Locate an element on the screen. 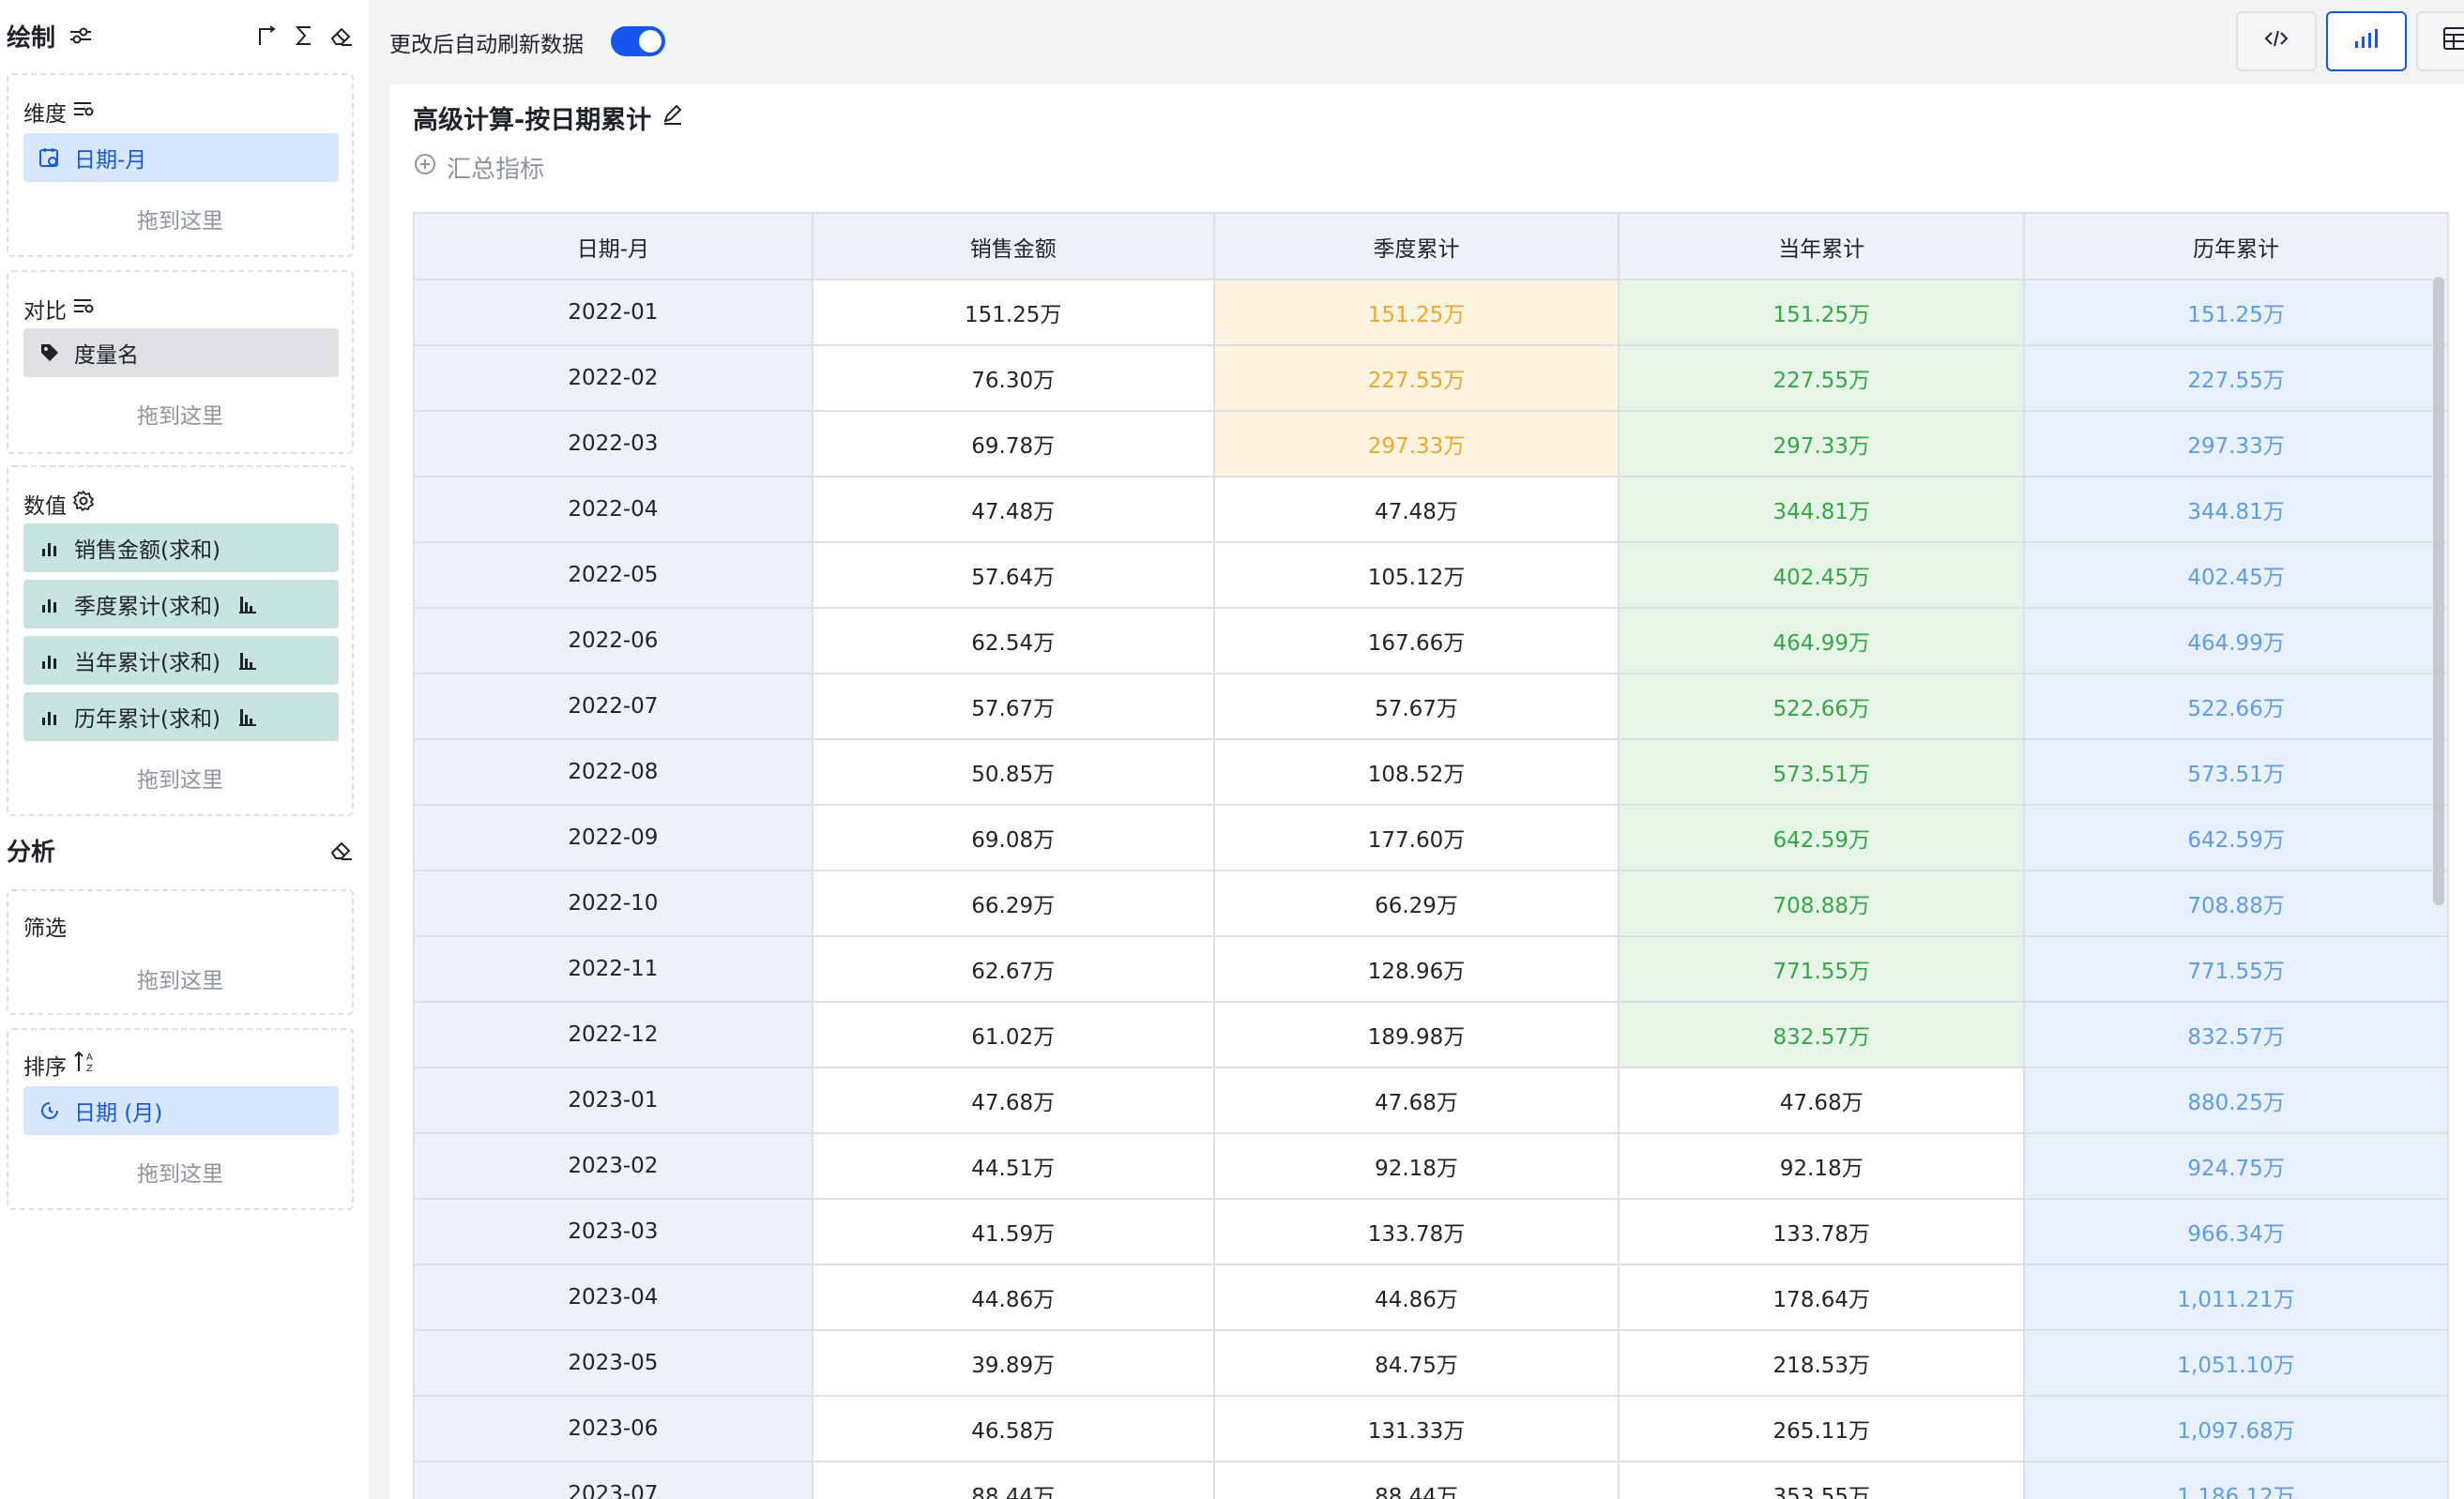 The image size is (2464, 1499). table-cell: 133.78万 is located at coordinates (1417, 1232).